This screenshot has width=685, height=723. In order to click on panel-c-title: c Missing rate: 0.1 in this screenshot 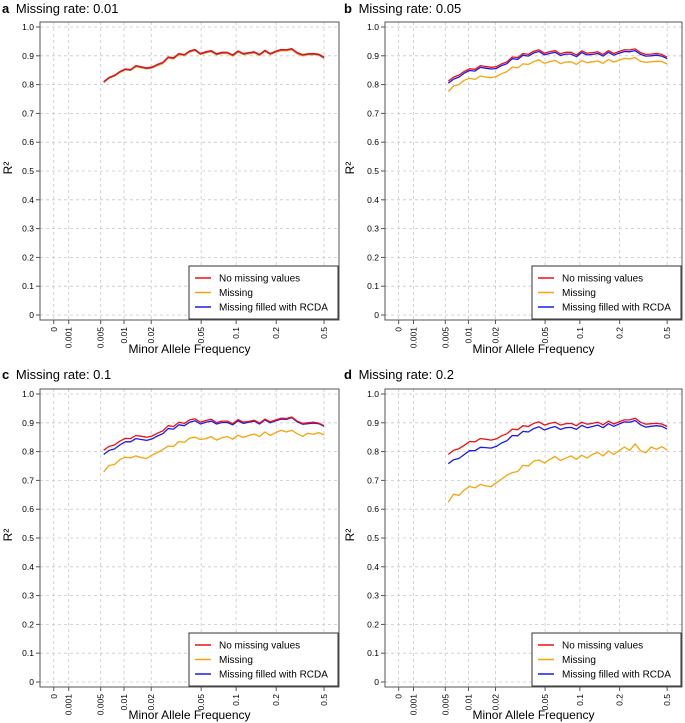, I will do `click(56, 374)`.